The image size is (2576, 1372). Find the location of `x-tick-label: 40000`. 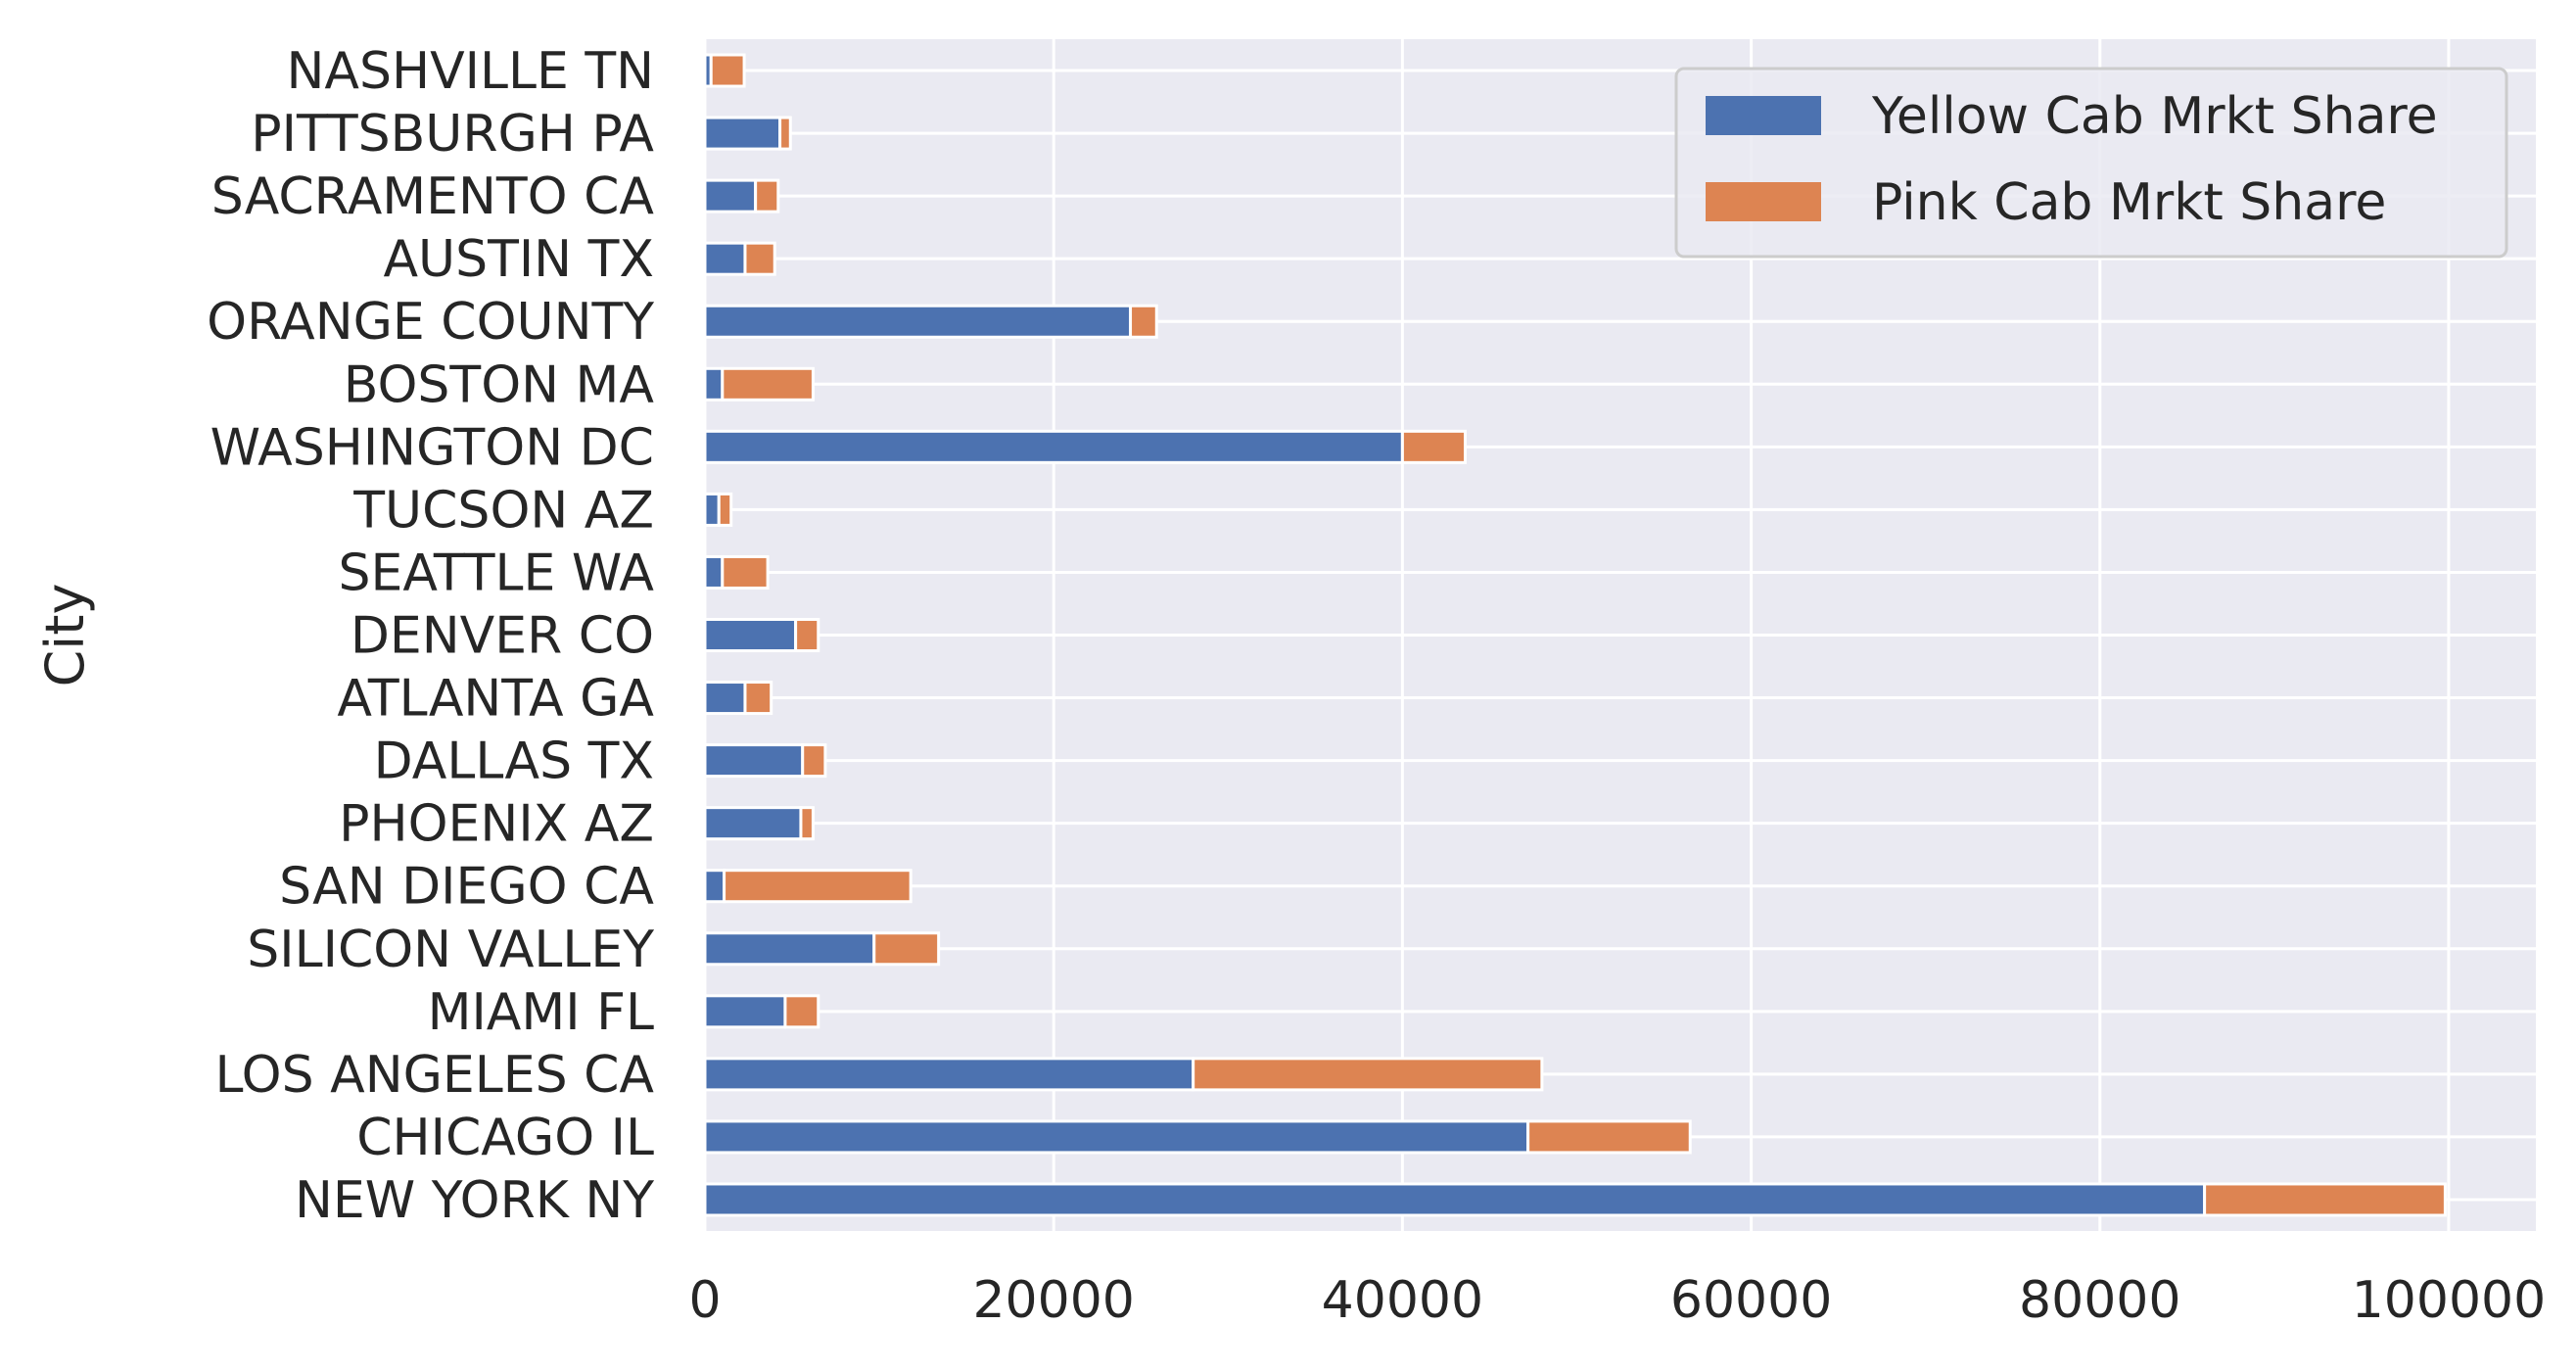

x-tick-label: 40000 is located at coordinates (1403, 1301).